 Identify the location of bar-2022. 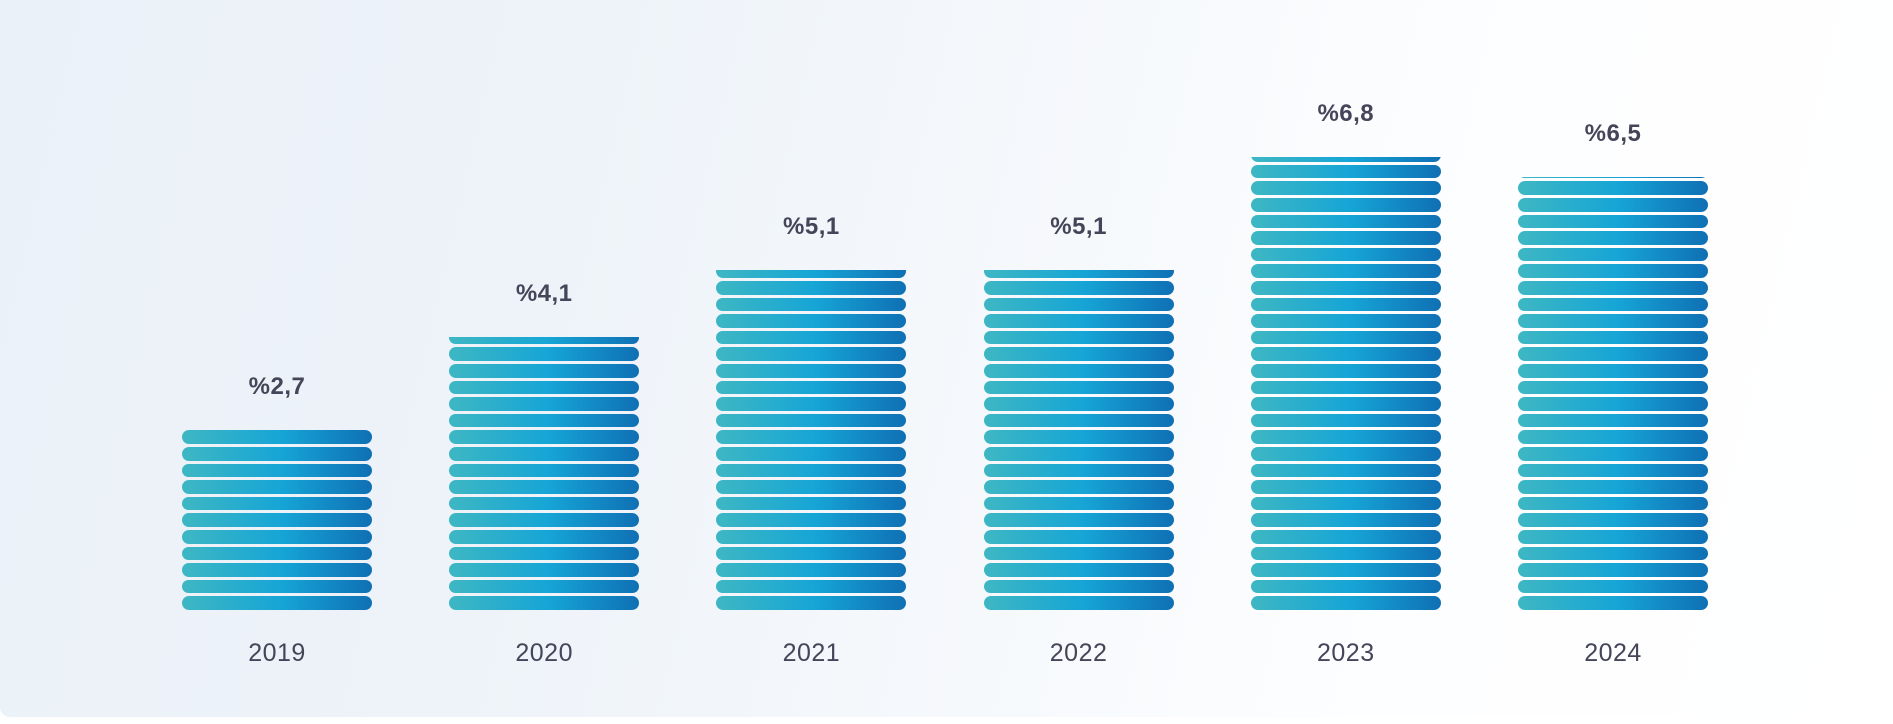
(1078, 440).